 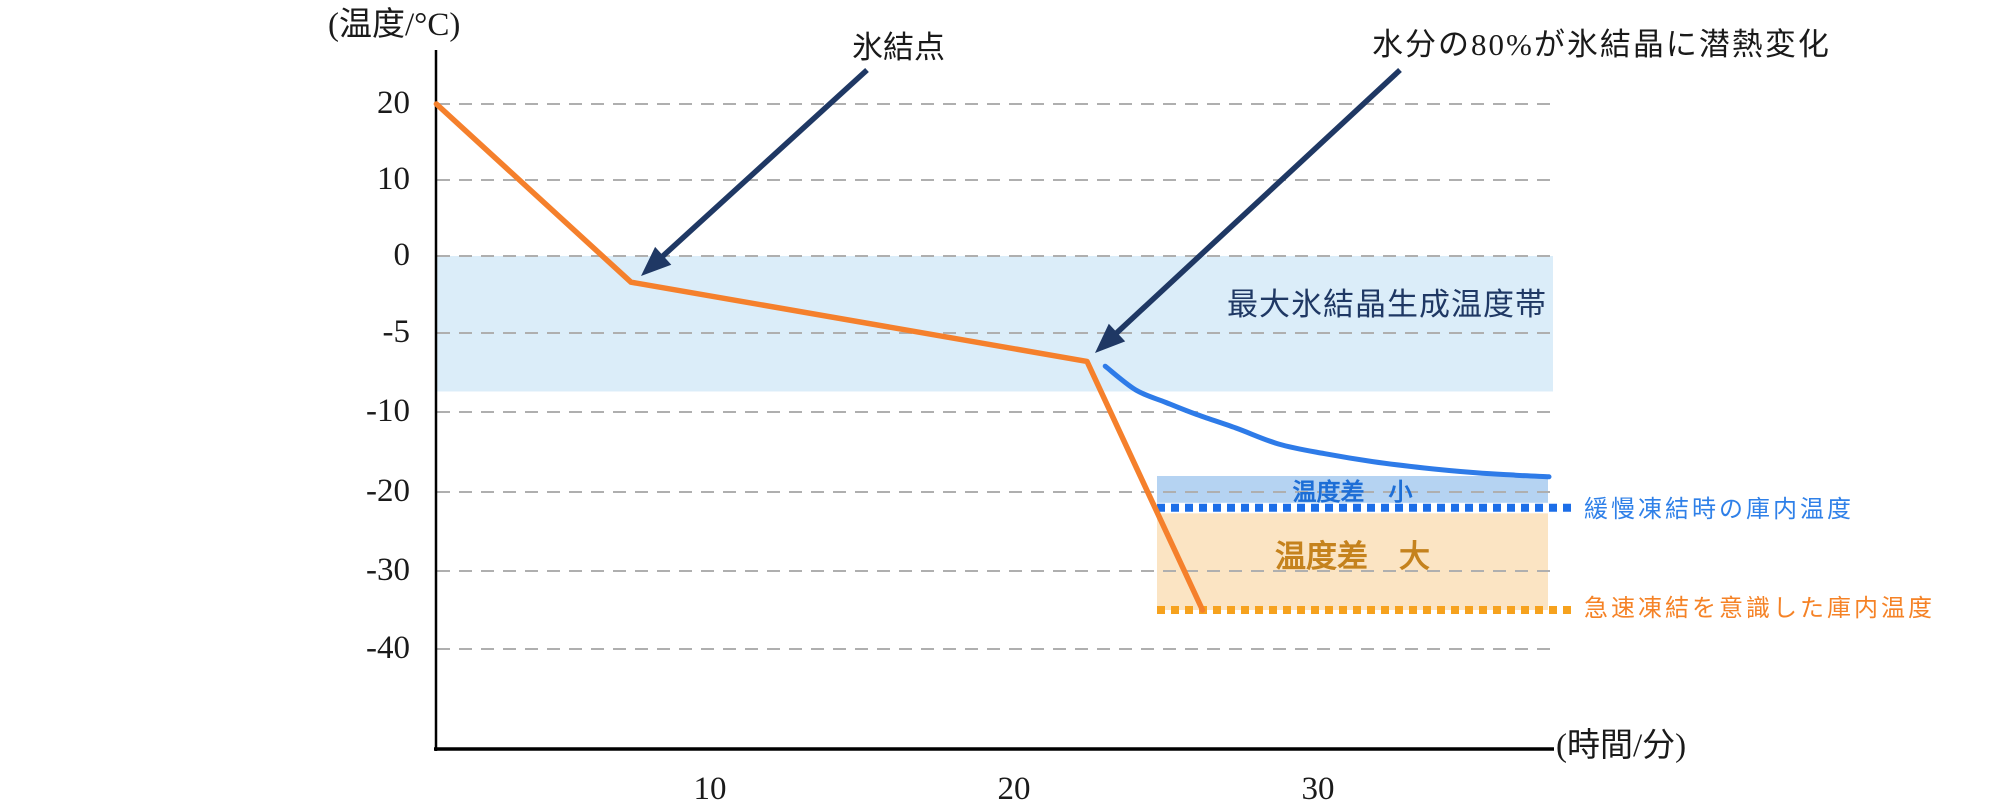 I want to click on temp-diff-large-box, so click(x=1352, y=561).